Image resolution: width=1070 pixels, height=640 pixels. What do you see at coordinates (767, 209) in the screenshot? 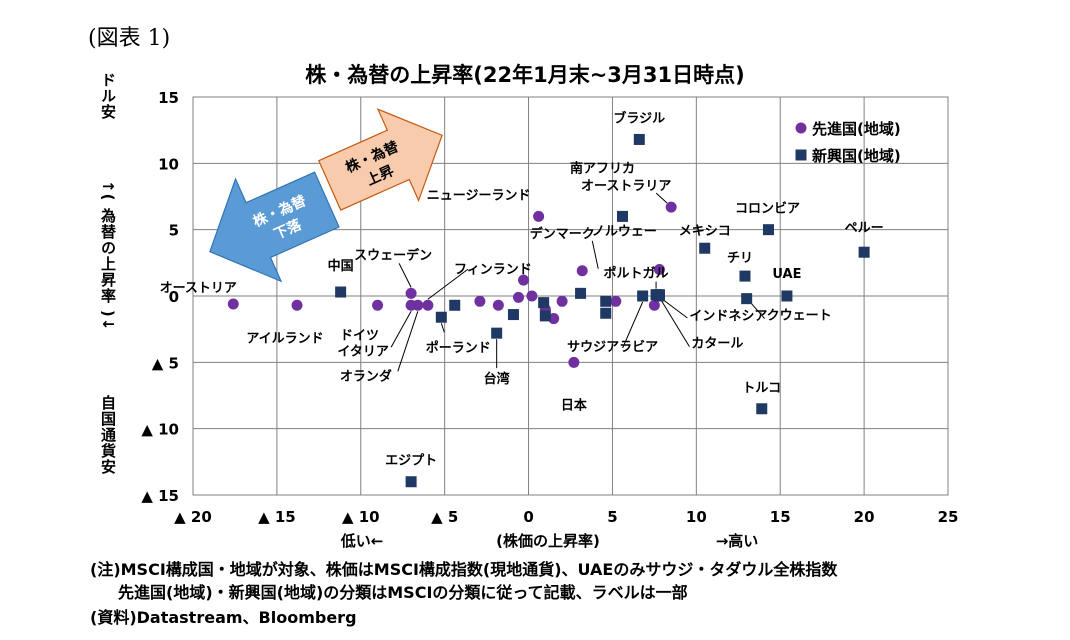
I see `point-label: コロンビア` at bounding box center [767, 209].